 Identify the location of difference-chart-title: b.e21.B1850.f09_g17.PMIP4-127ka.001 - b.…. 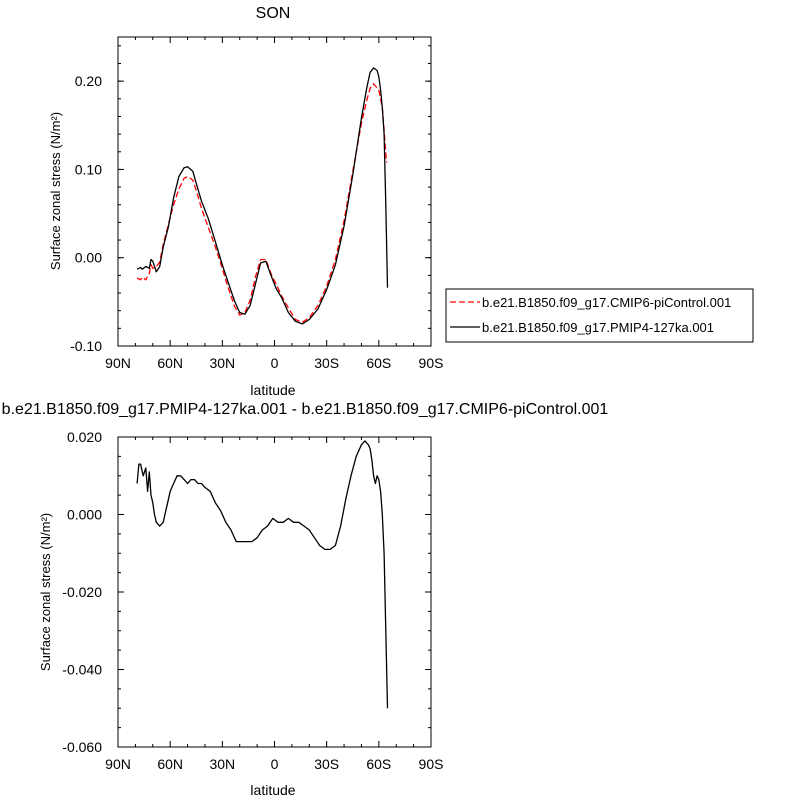
(305, 409).